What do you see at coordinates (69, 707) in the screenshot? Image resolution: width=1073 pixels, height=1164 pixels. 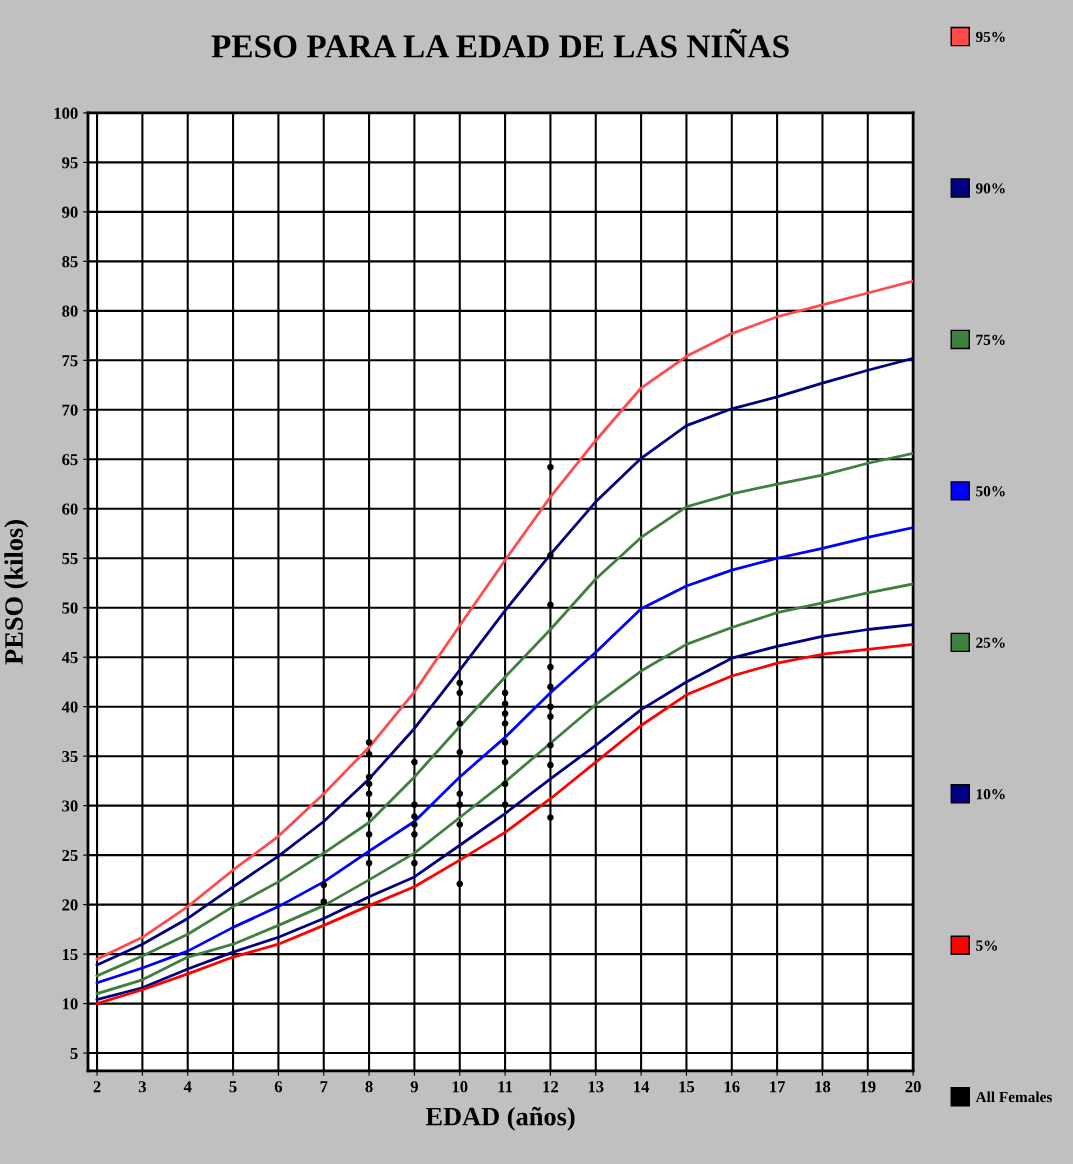 I see `y-tick-label: 40` at bounding box center [69, 707].